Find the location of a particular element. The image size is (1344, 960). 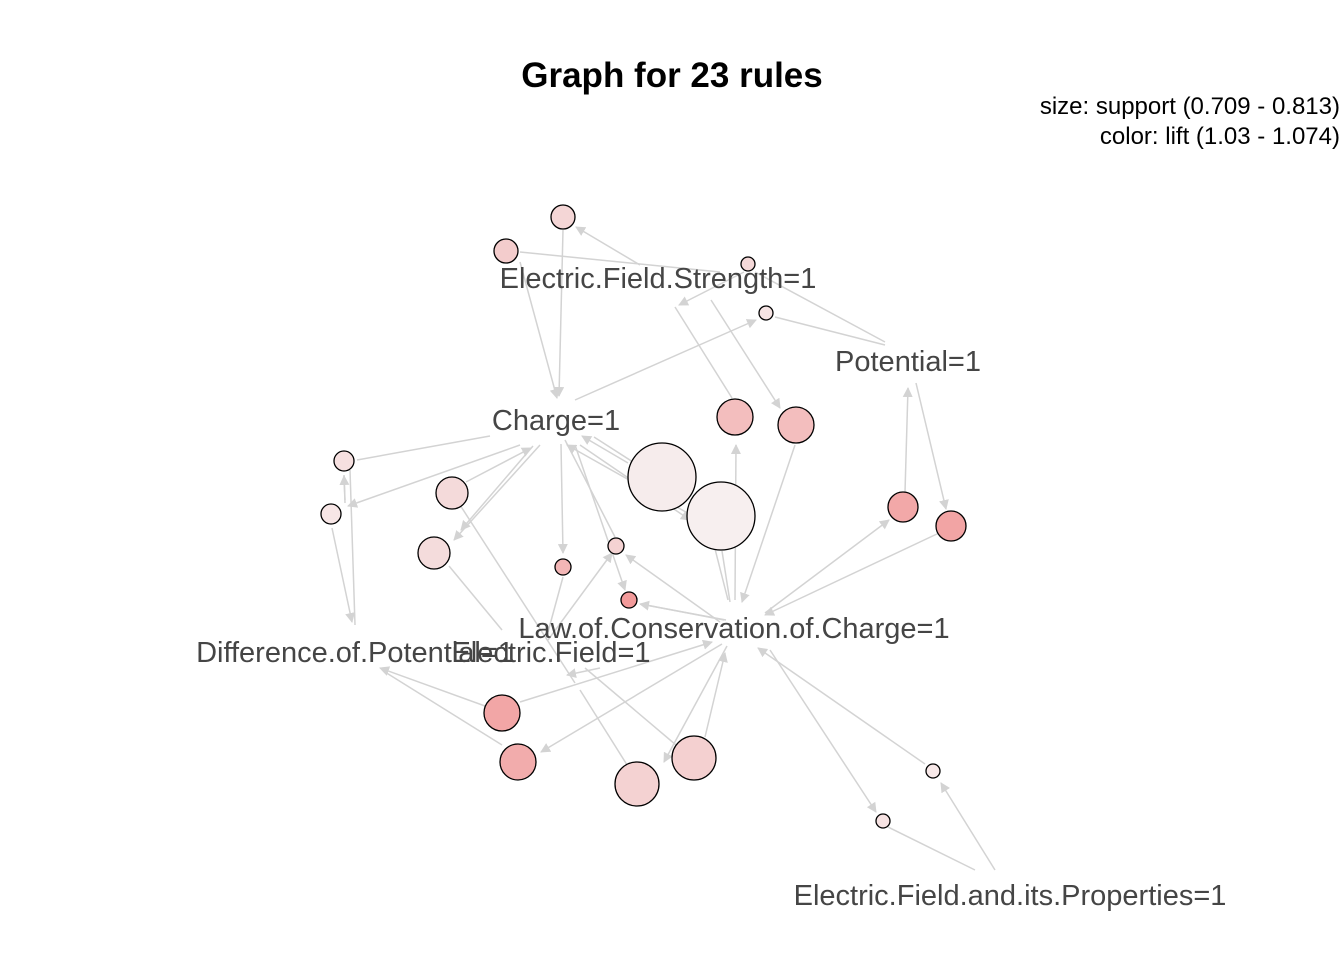

legend-color-line: color: lift (1.03 - 1.074) is located at coordinates (1219, 136).